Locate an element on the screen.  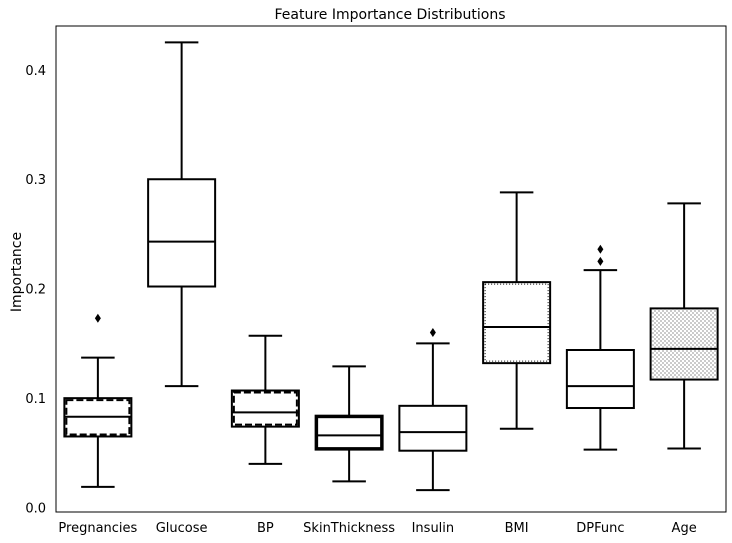
chart-title: Feature Importance Distributions is located at coordinates (390, 15).